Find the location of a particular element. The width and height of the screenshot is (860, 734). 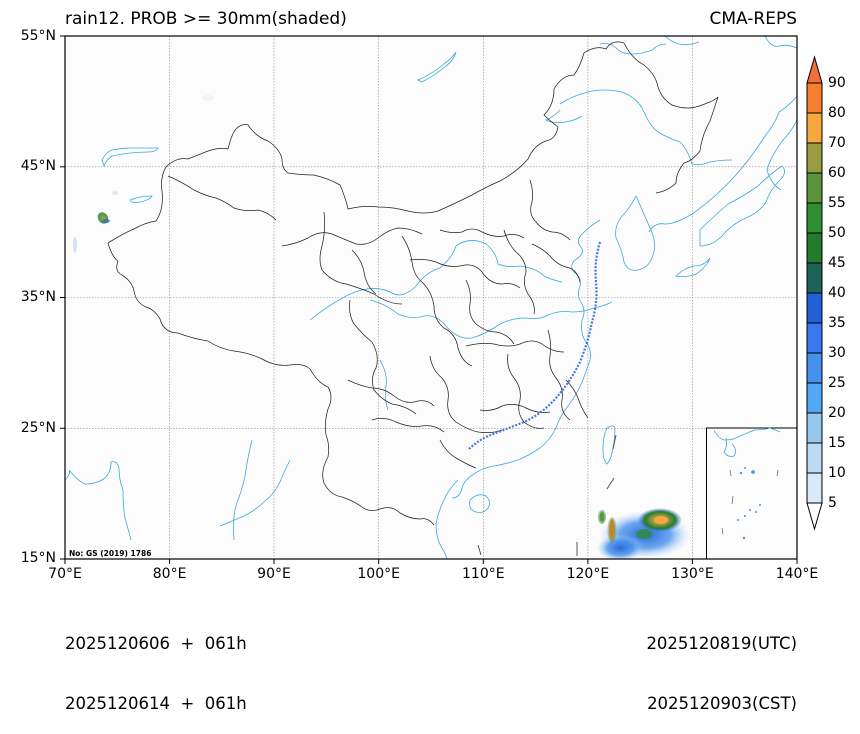

ytick-55n: 55°N is located at coordinates (38, 36).